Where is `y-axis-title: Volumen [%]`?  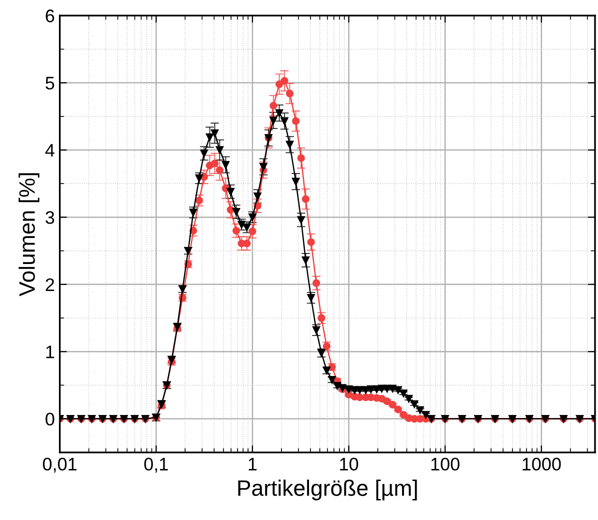
y-axis-title: Volumen [%] is located at coordinates (29, 234).